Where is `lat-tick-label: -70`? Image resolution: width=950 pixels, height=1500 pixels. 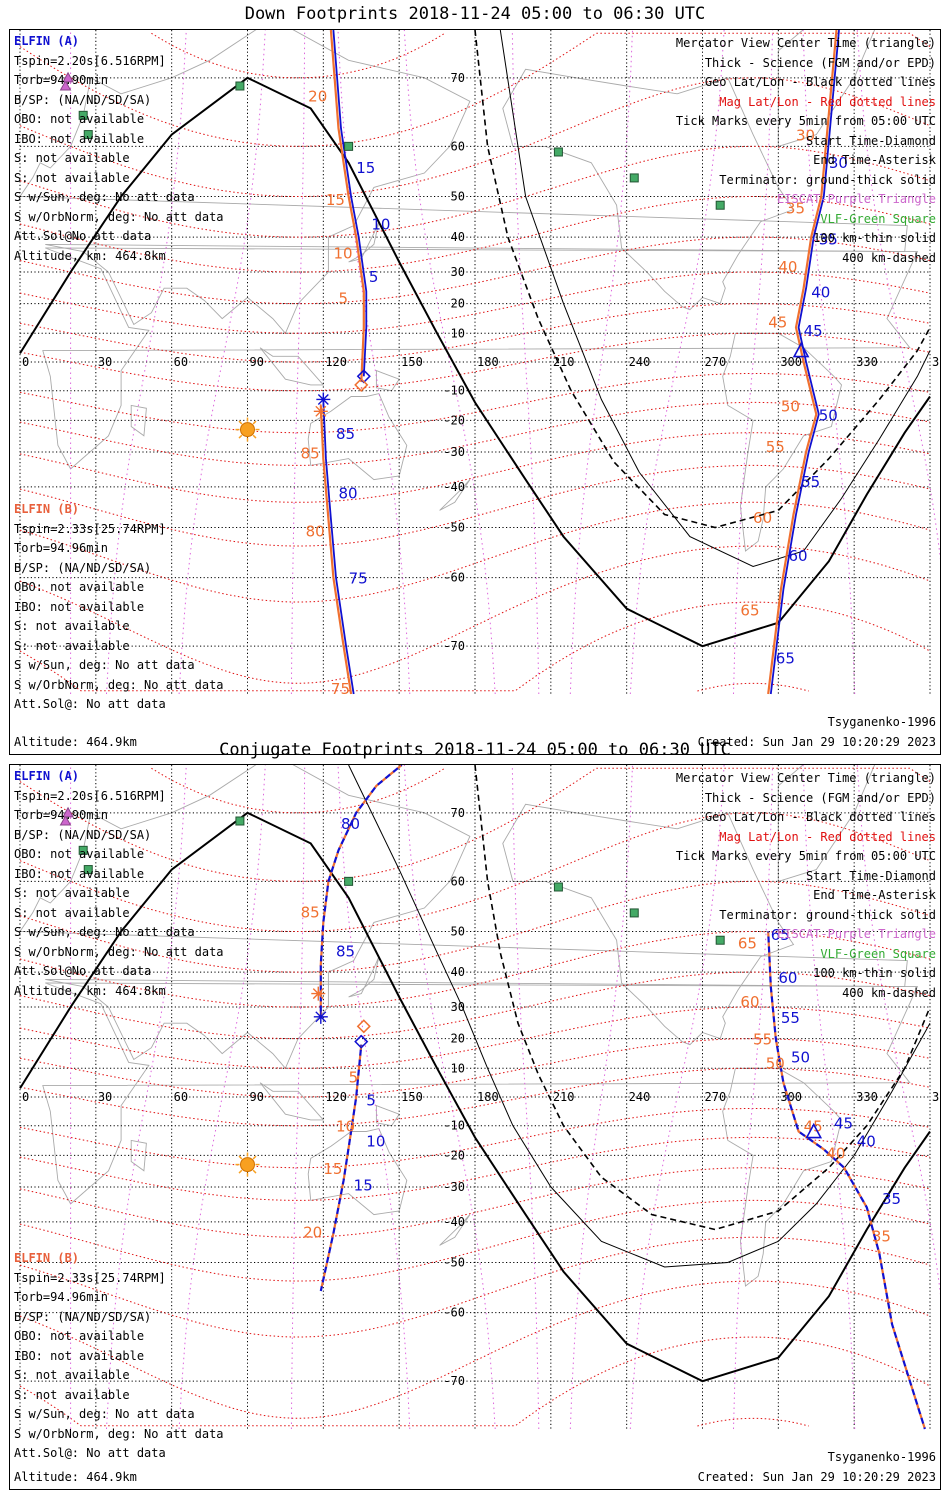
lat-tick-label: -70 is located at coordinates (454, 1381).